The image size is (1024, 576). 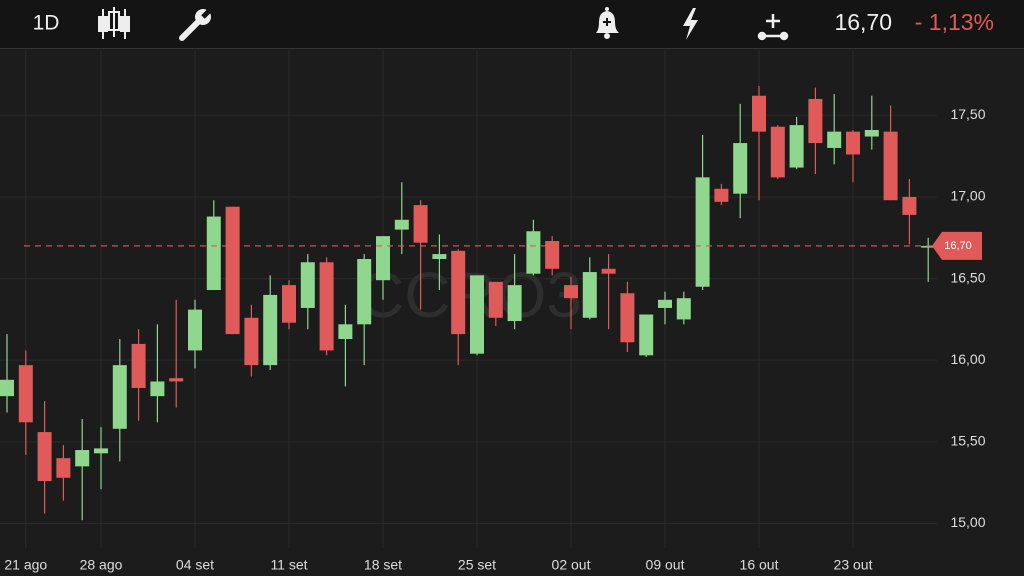 What do you see at coordinates (512, 24) in the screenshot?
I see `toolbar` at bounding box center [512, 24].